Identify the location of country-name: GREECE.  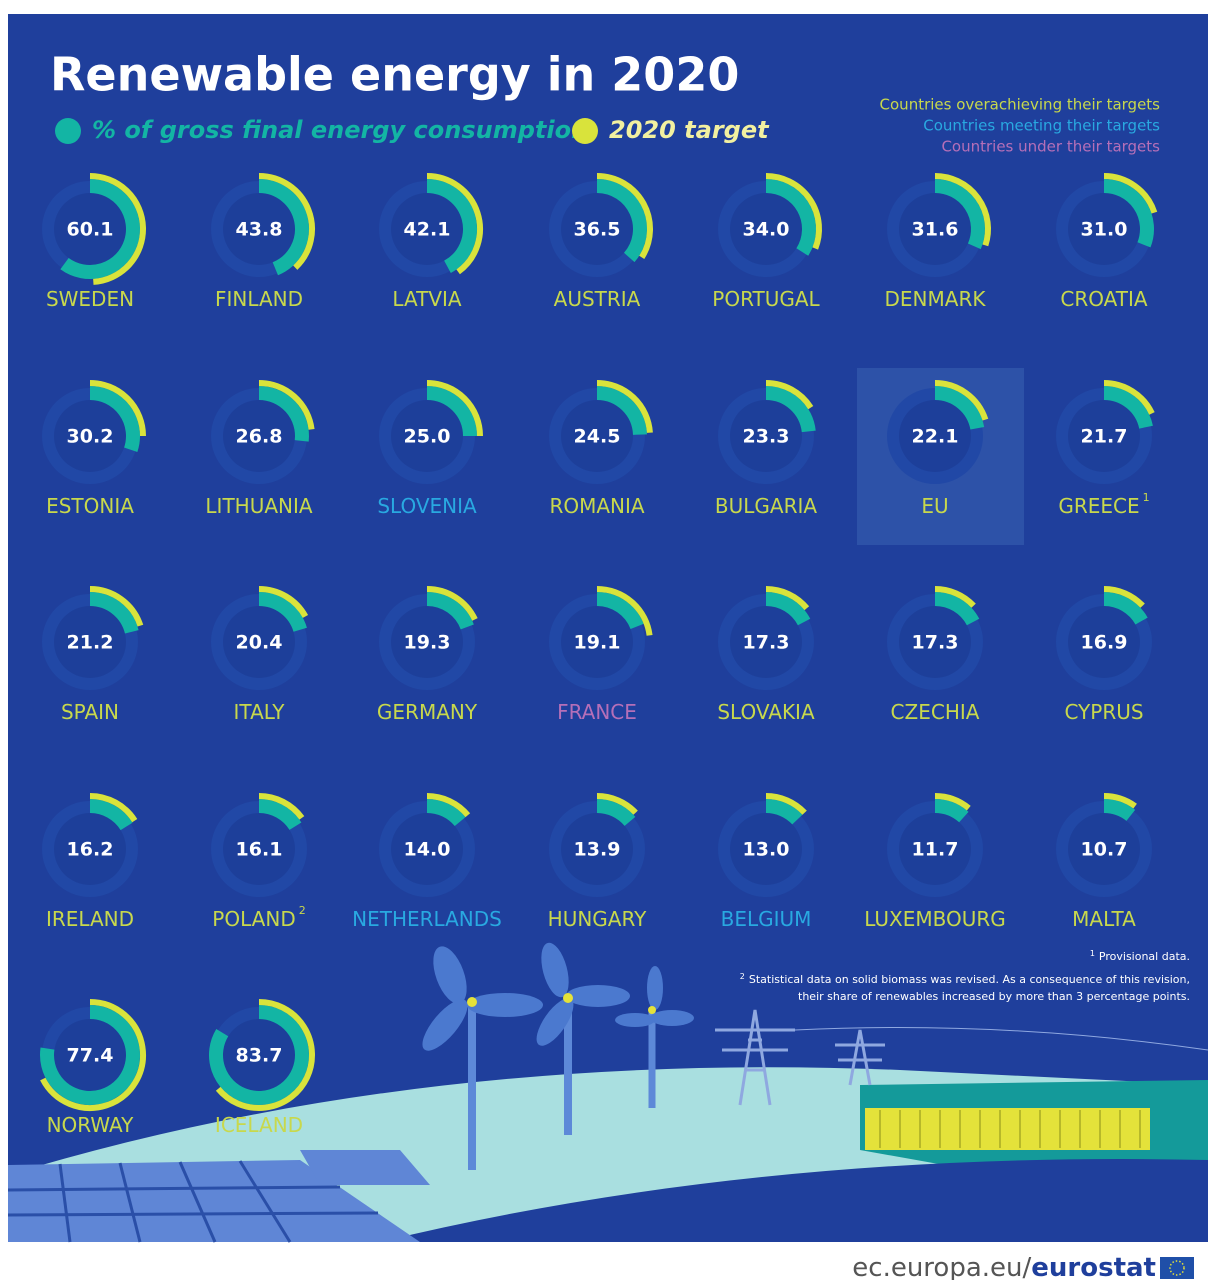
(1098, 506).